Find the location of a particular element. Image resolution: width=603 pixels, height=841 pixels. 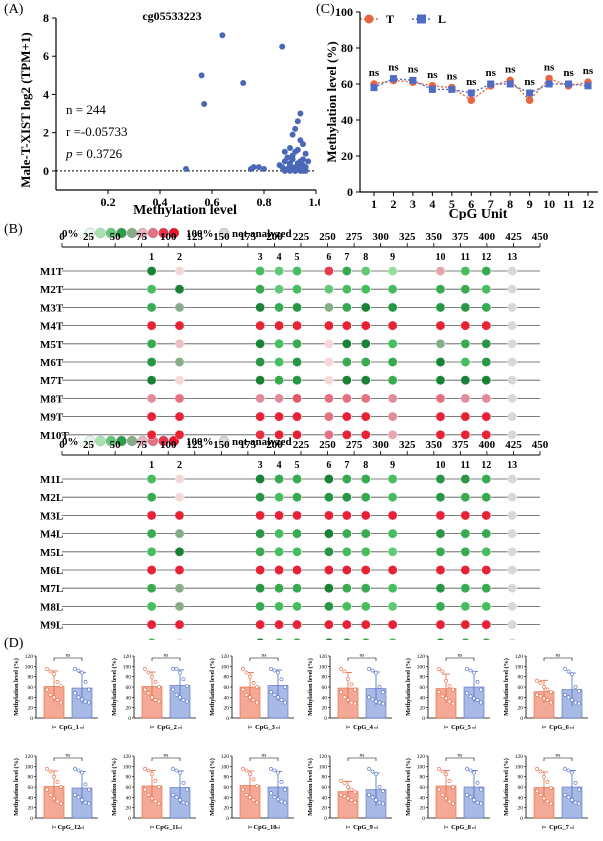

liver-map-axis-tick-label: 325 is located at coordinates (407, 445).